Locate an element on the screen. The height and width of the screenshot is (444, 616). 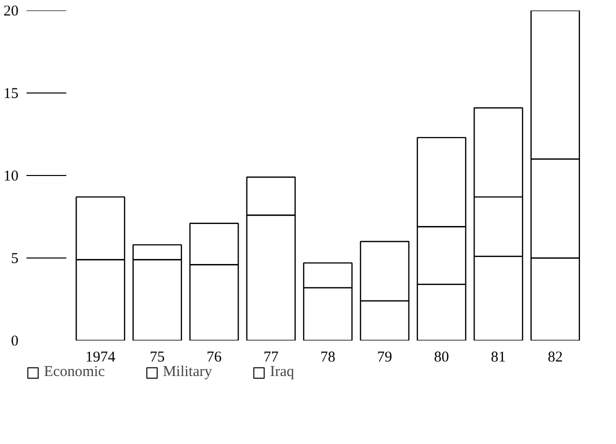
legend-label: Military is located at coordinates (187, 372).